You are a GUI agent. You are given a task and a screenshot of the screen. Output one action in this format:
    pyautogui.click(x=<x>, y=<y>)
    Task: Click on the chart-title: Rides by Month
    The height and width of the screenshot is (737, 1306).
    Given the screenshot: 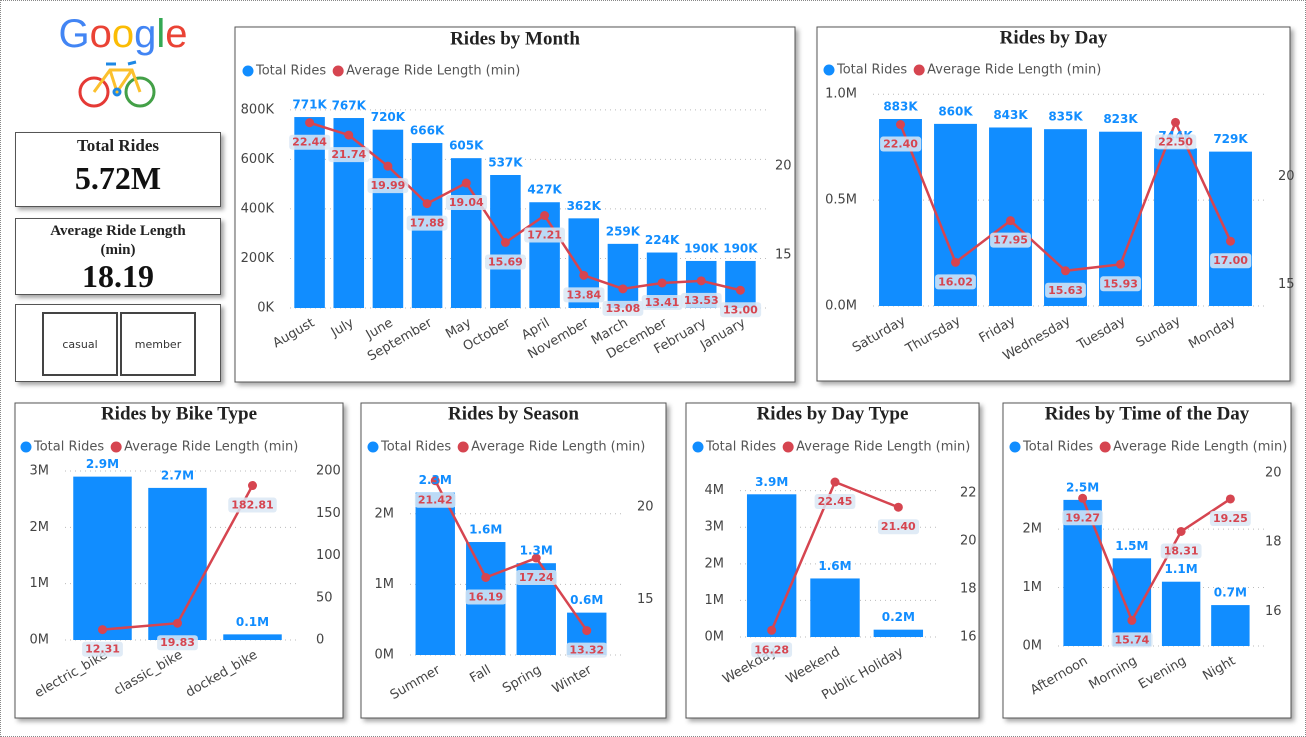 What is the action you would take?
    pyautogui.click(x=515, y=38)
    